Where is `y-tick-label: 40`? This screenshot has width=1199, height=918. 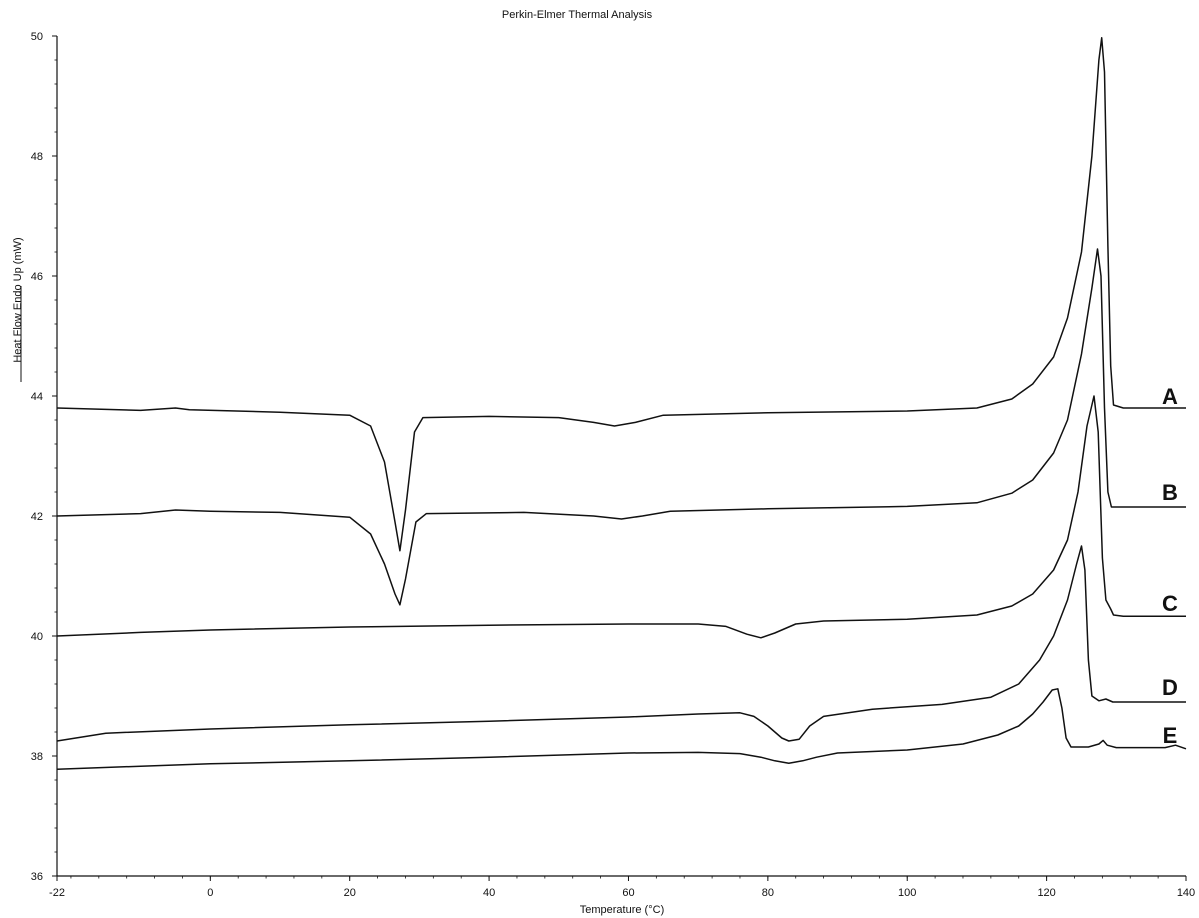 y-tick-label: 40 is located at coordinates (37, 637).